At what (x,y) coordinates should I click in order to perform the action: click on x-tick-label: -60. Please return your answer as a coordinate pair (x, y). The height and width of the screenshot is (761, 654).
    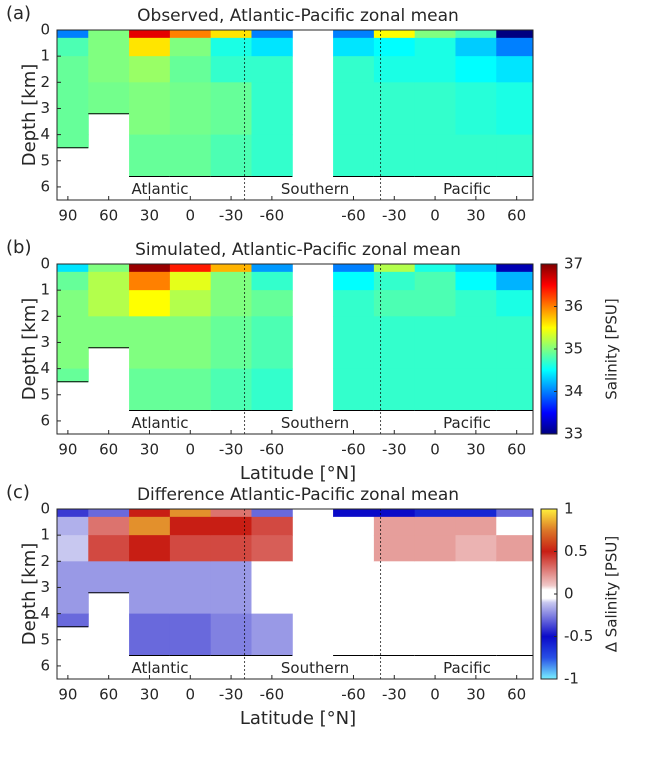
    Looking at the image, I should click on (353, 695).